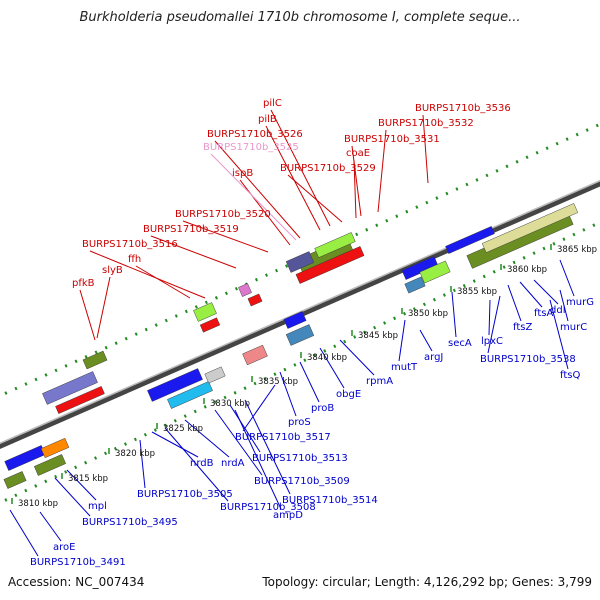  Describe the element at coordinates (543, 313) in the screenshot. I see `reverse-gene-label: ftsA` at that location.